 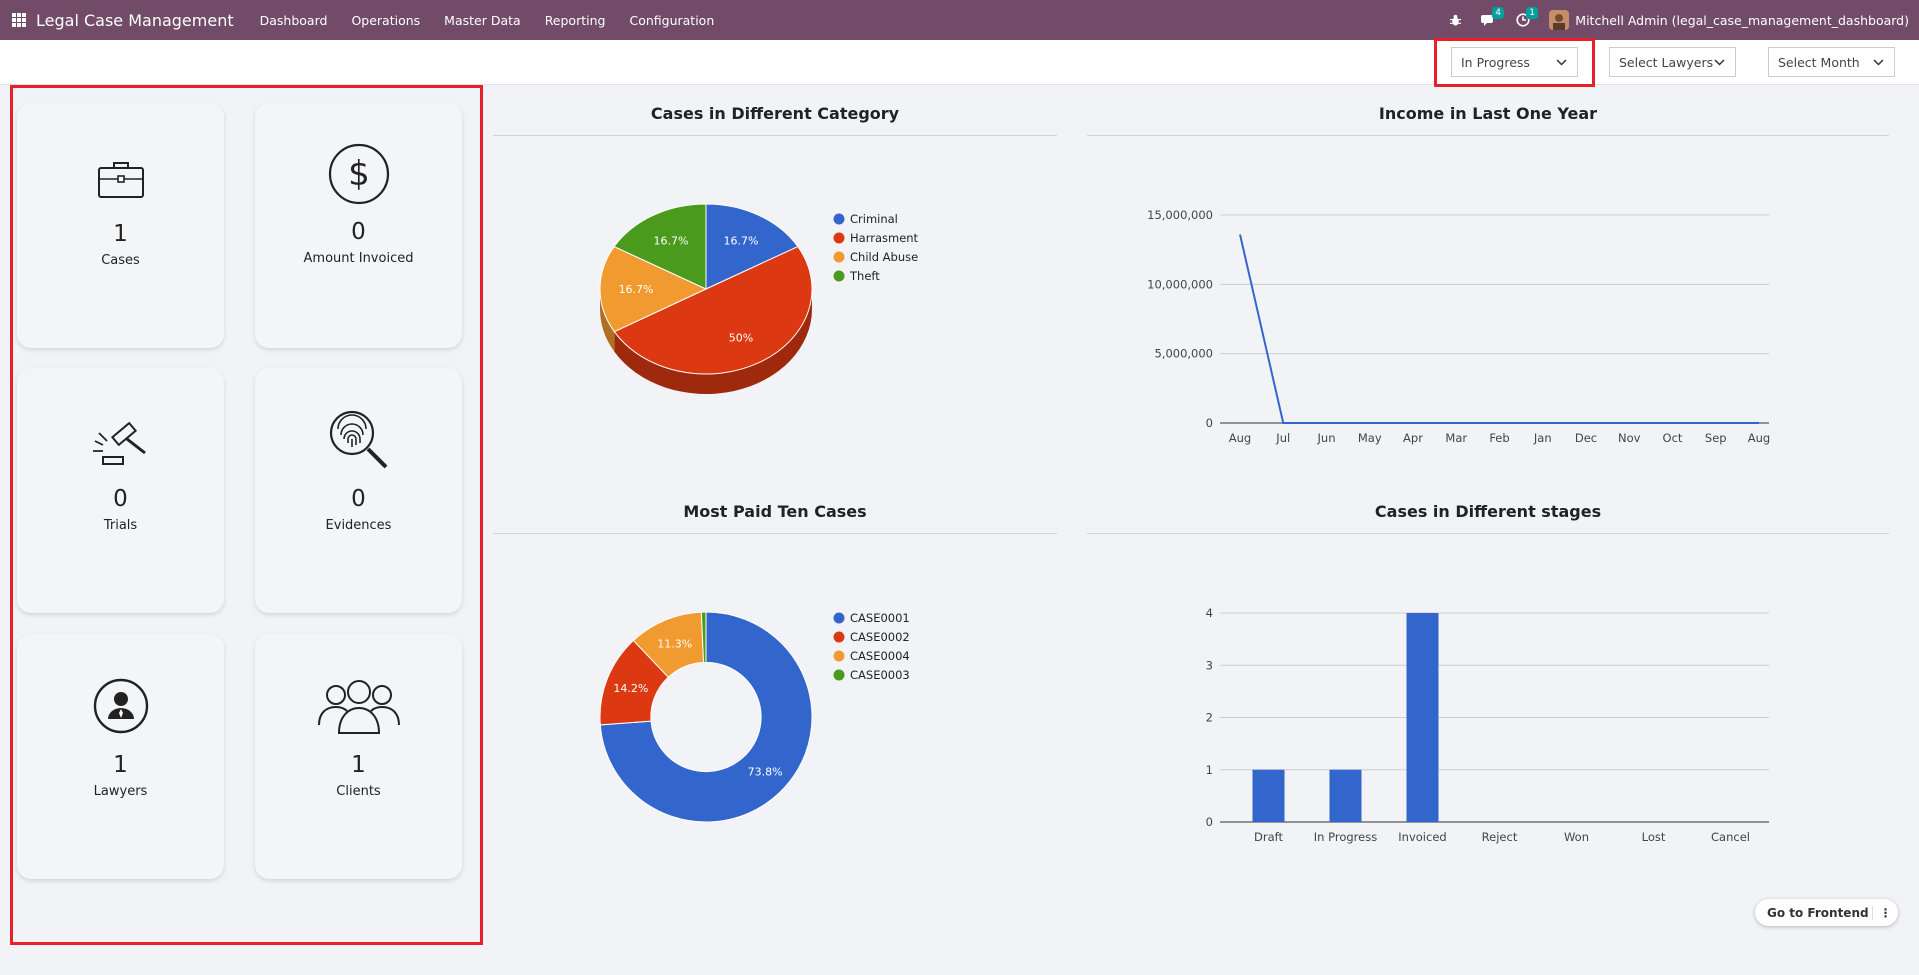 What do you see at coordinates (358, 756) in the screenshot?
I see `clients-card: 1 Clients` at bounding box center [358, 756].